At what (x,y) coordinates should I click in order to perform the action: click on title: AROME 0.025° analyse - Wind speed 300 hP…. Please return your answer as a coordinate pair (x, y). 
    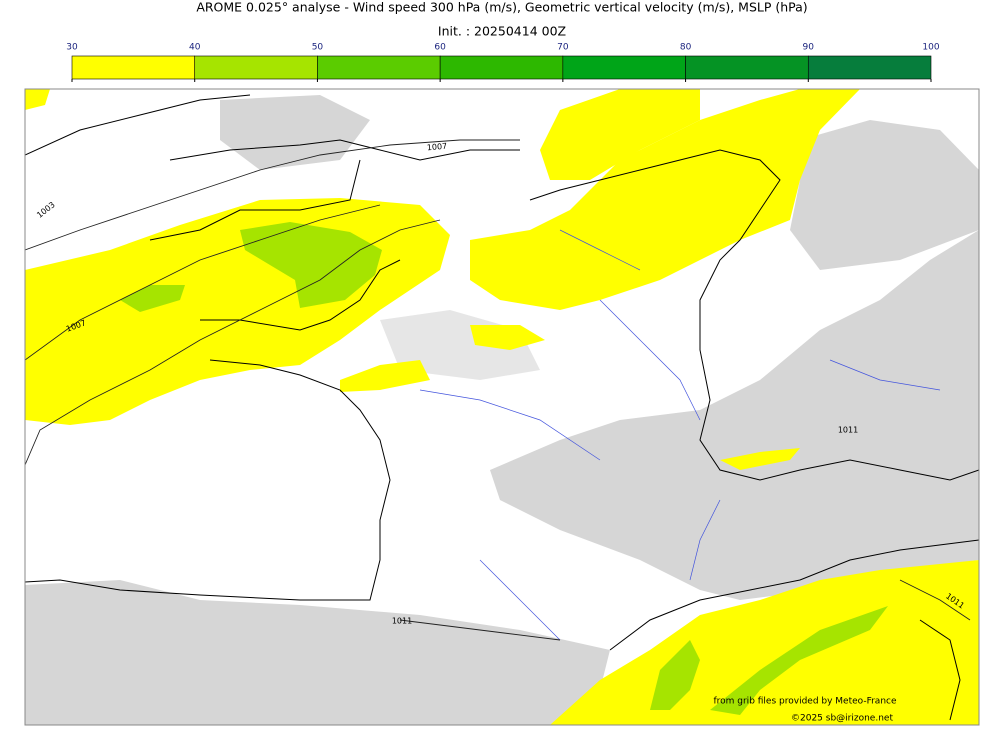
    Looking at the image, I should click on (501, 7).